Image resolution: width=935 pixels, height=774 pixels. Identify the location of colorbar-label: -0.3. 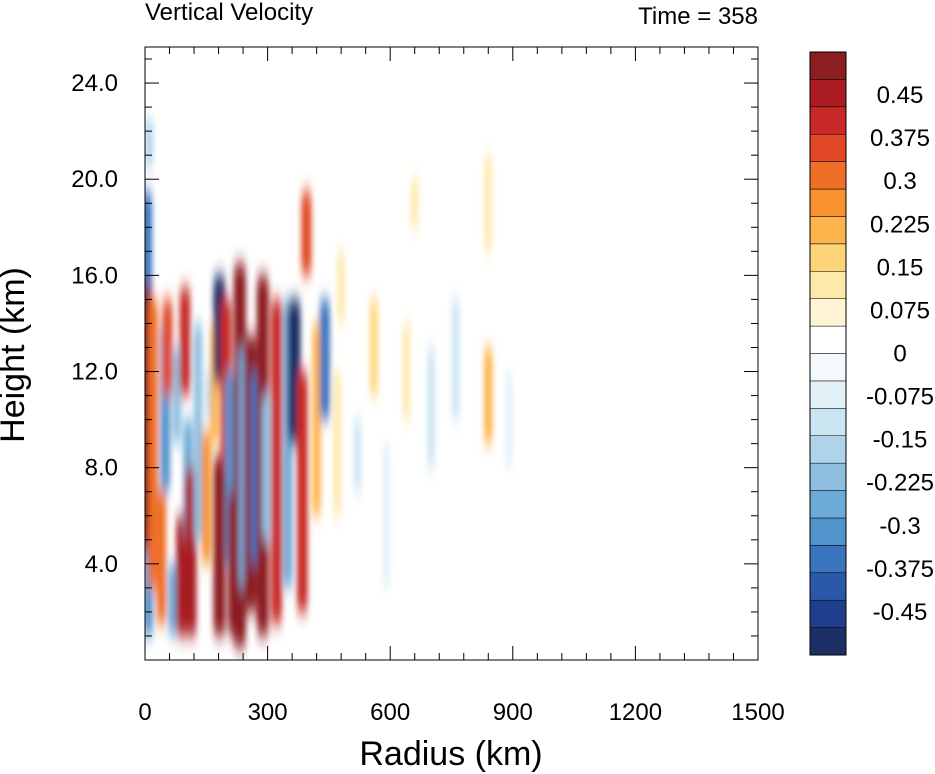
(899, 526).